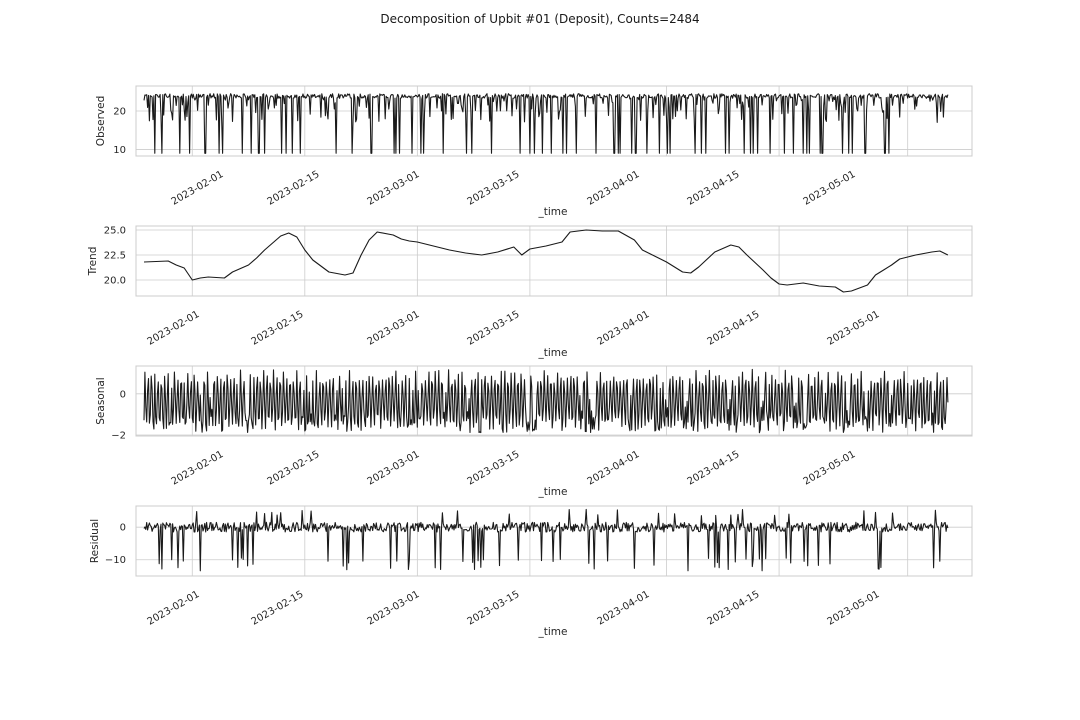 The width and height of the screenshot is (1080, 720). What do you see at coordinates (115, 560) in the screenshot?
I see `y-tick-label: −10` at bounding box center [115, 560].